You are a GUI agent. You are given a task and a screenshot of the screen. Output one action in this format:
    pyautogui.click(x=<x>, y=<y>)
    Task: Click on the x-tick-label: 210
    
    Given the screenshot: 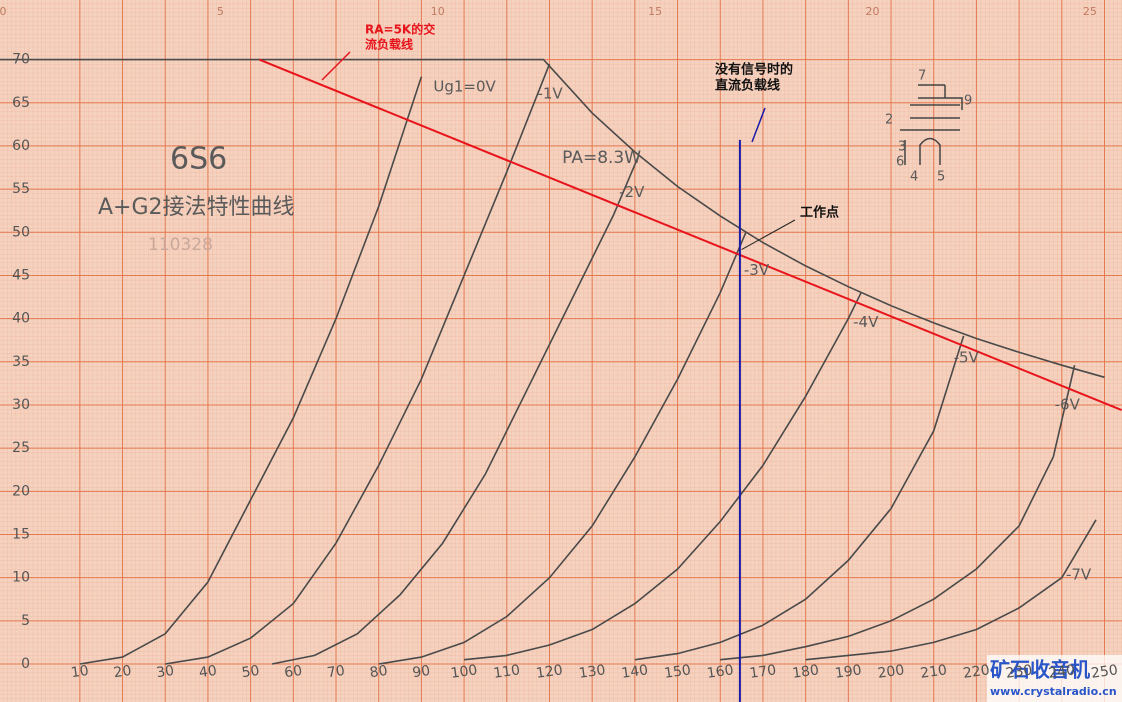 What is the action you would take?
    pyautogui.click(x=933, y=672)
    